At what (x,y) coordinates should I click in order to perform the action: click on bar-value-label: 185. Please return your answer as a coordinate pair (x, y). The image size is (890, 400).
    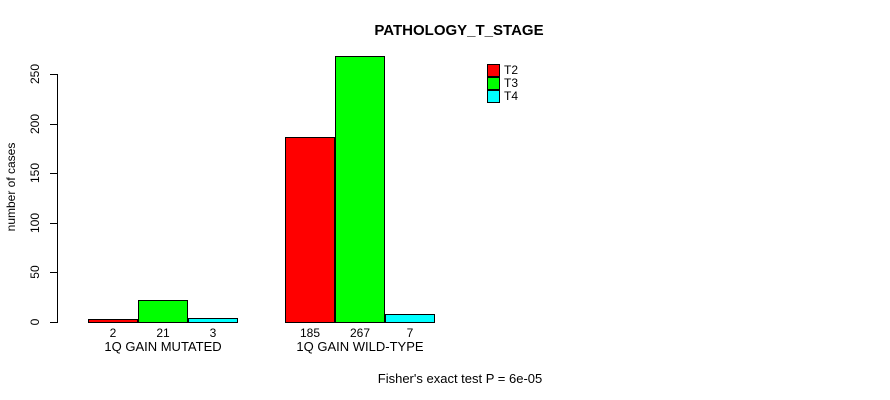
    Looking at the image, I should click on (310, 333).